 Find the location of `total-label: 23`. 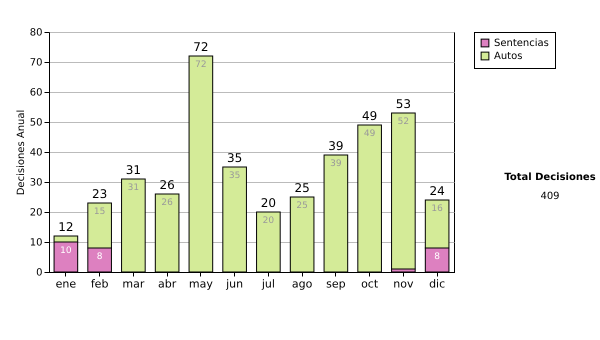

total-label: 23 is located at coordinates (100, 194).